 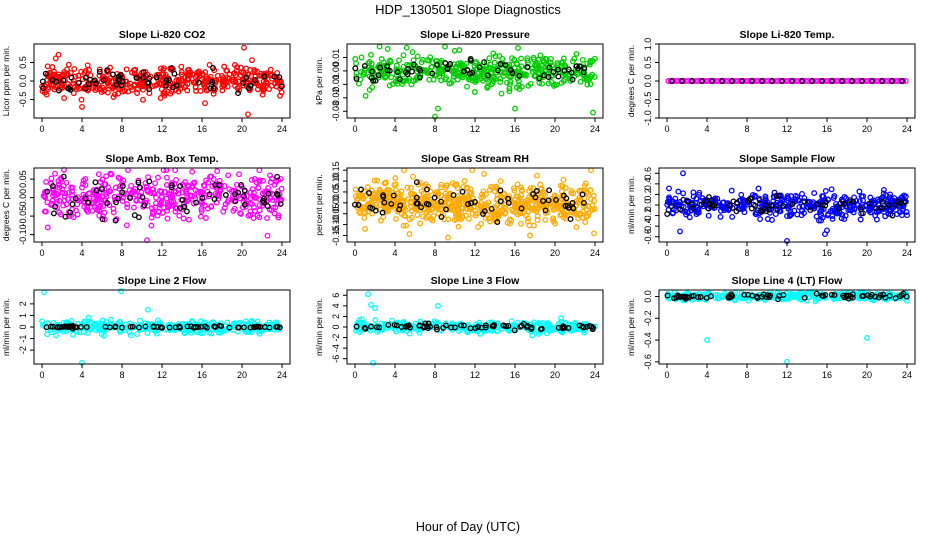 What do you see at coordinates (468, 9) in the screenshot?
I see `figure-title: HDP_130501 Slope Diagnostics` at bounding box center [468, 9].